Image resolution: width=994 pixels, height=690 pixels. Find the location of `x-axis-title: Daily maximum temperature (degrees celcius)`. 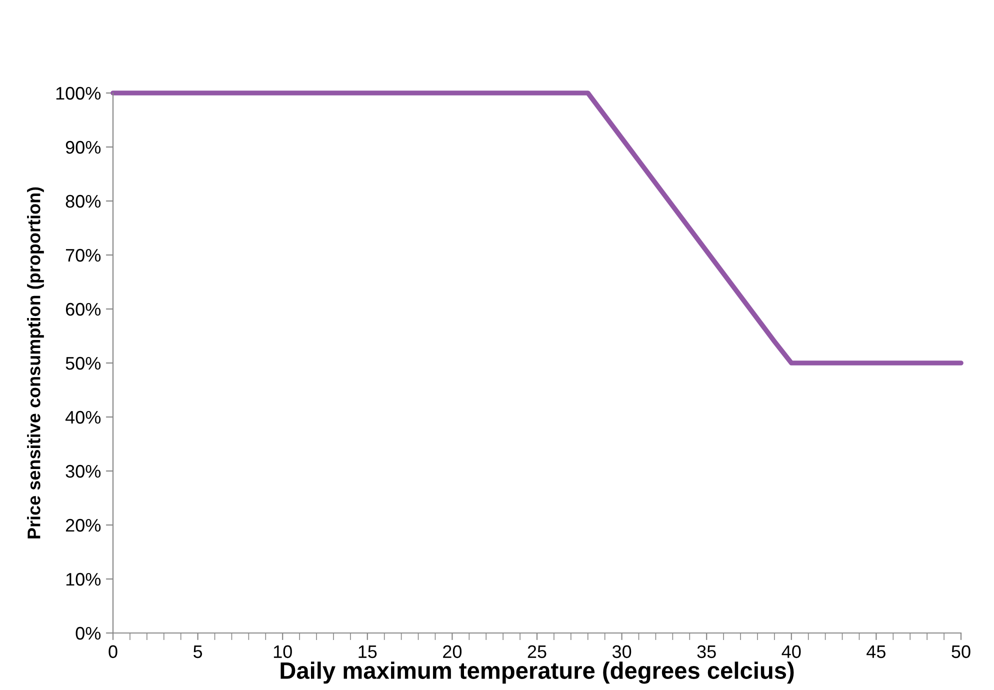

x-axis-title: Daily maximum temperature (degrees celcius) is located at coordinates (537, 673).